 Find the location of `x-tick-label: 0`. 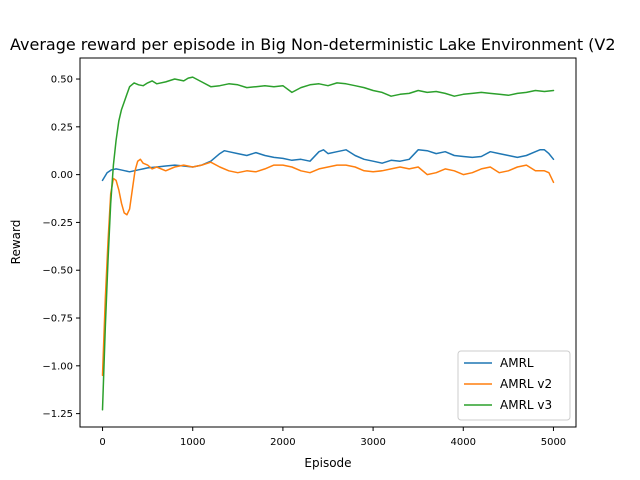

x-tick-label: 0 is located at coordinates (102, 442).